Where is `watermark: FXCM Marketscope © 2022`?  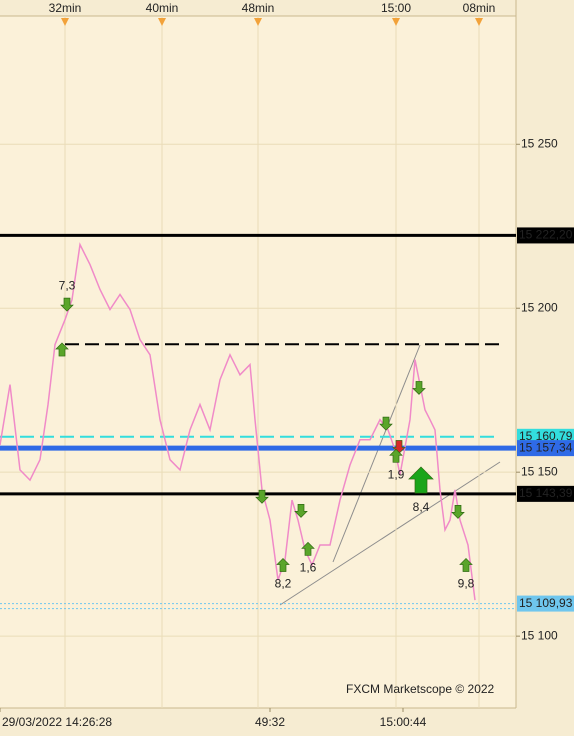
watermark: FXCM Marketscope © 2022 is located at coordinates (420, 689).